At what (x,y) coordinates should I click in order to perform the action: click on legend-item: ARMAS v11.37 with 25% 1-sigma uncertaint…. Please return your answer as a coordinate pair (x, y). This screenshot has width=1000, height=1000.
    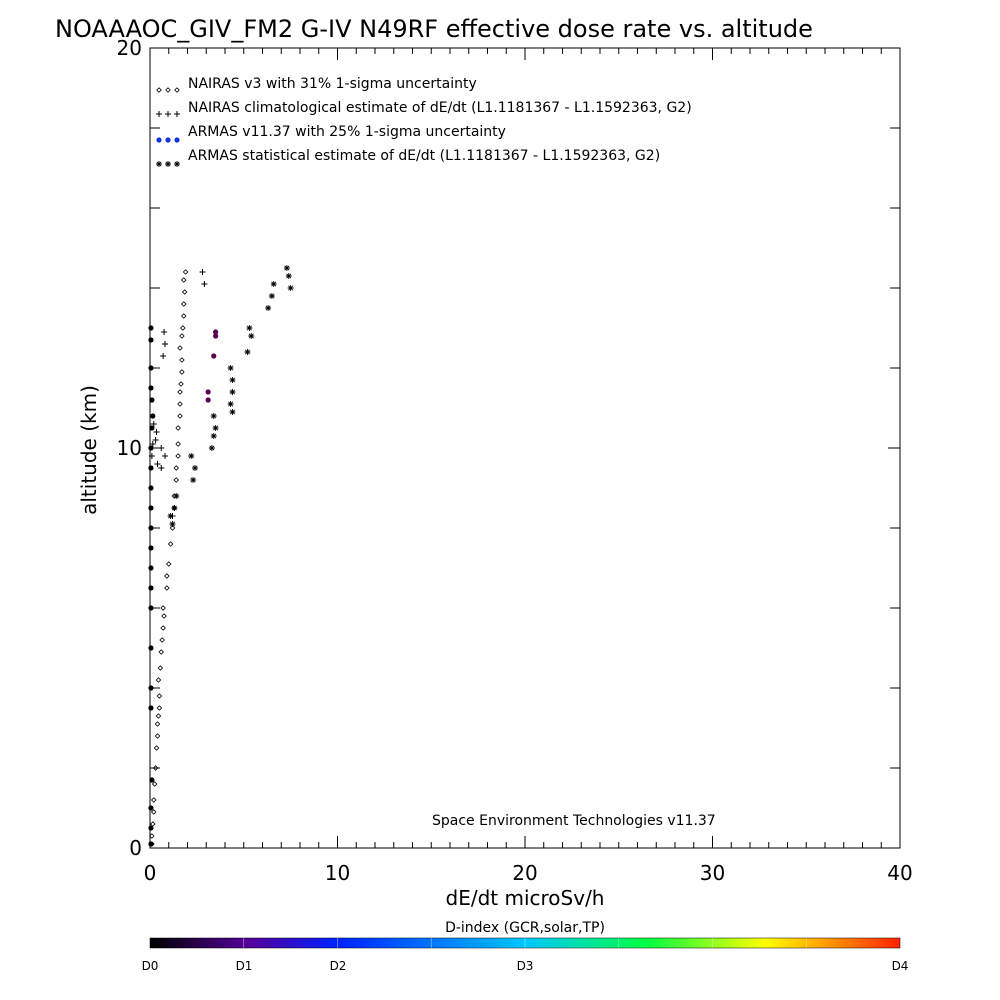
    Looking at the image, I should click on (331, 133).